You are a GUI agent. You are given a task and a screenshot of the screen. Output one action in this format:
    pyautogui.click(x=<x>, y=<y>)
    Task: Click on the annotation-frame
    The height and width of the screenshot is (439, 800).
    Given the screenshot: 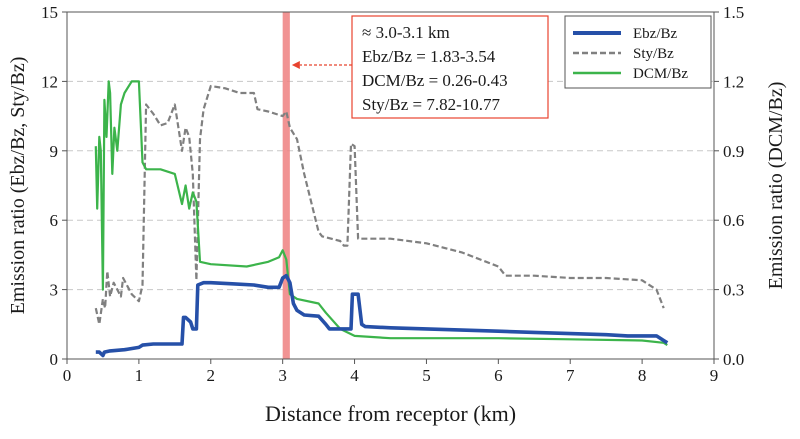 What is the action you would take?
    pyautogui.click(x=450, y=67)
    